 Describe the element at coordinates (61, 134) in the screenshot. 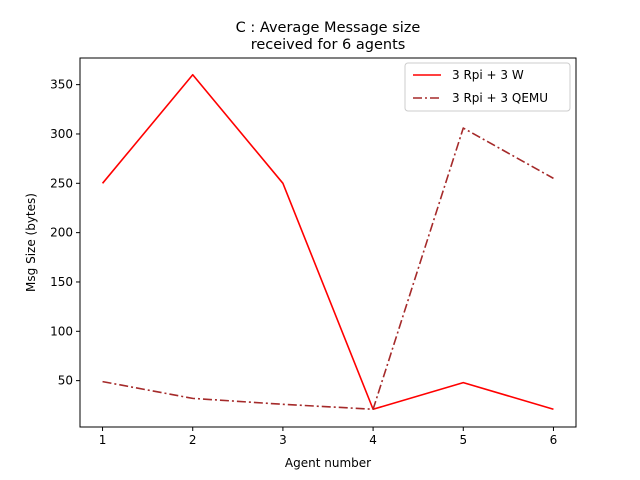

I see `y-tick-label: 300` at that location.